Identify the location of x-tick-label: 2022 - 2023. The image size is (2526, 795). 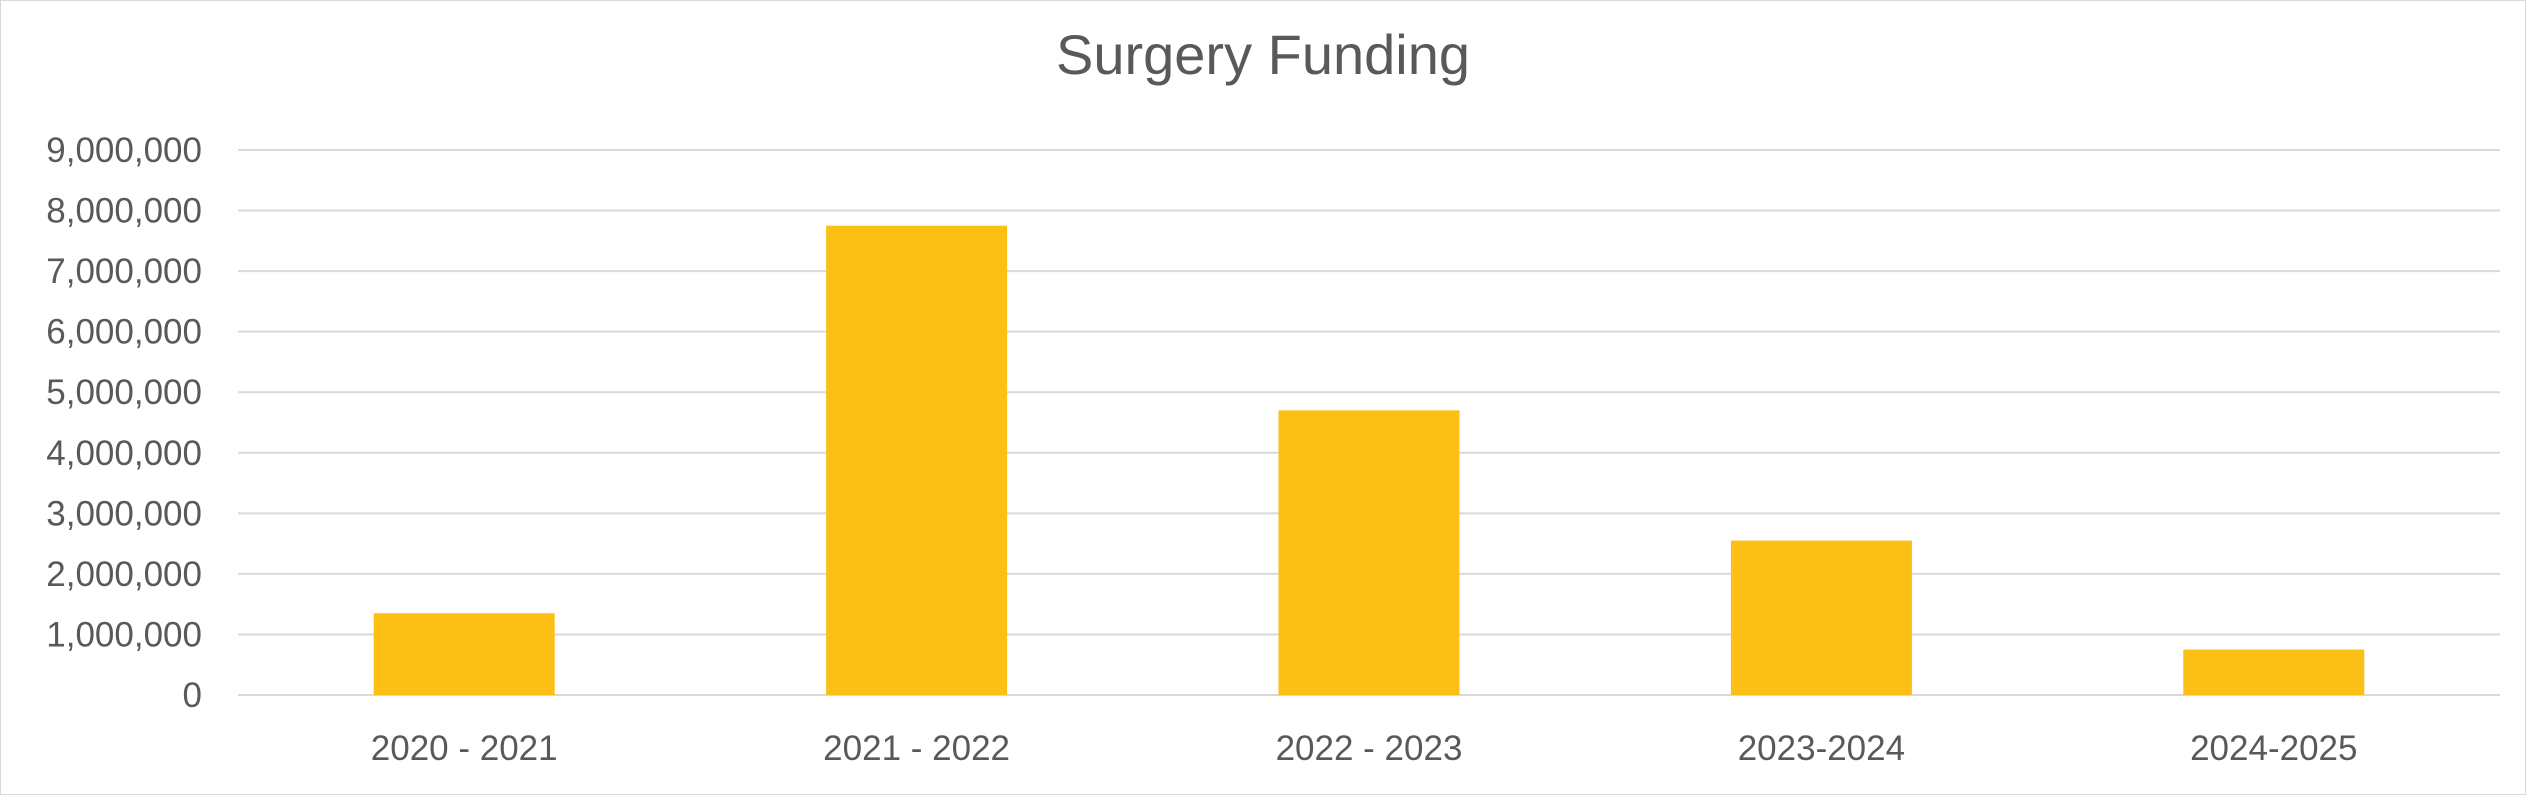
(1369, 748).